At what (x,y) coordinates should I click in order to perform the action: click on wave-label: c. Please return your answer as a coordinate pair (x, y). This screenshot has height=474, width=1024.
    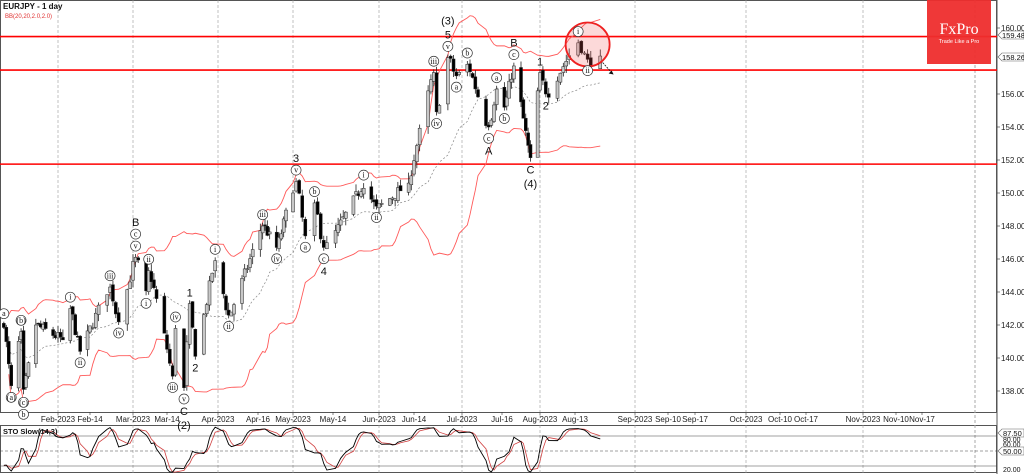
    Looking at the image, I should click on (489, 138).